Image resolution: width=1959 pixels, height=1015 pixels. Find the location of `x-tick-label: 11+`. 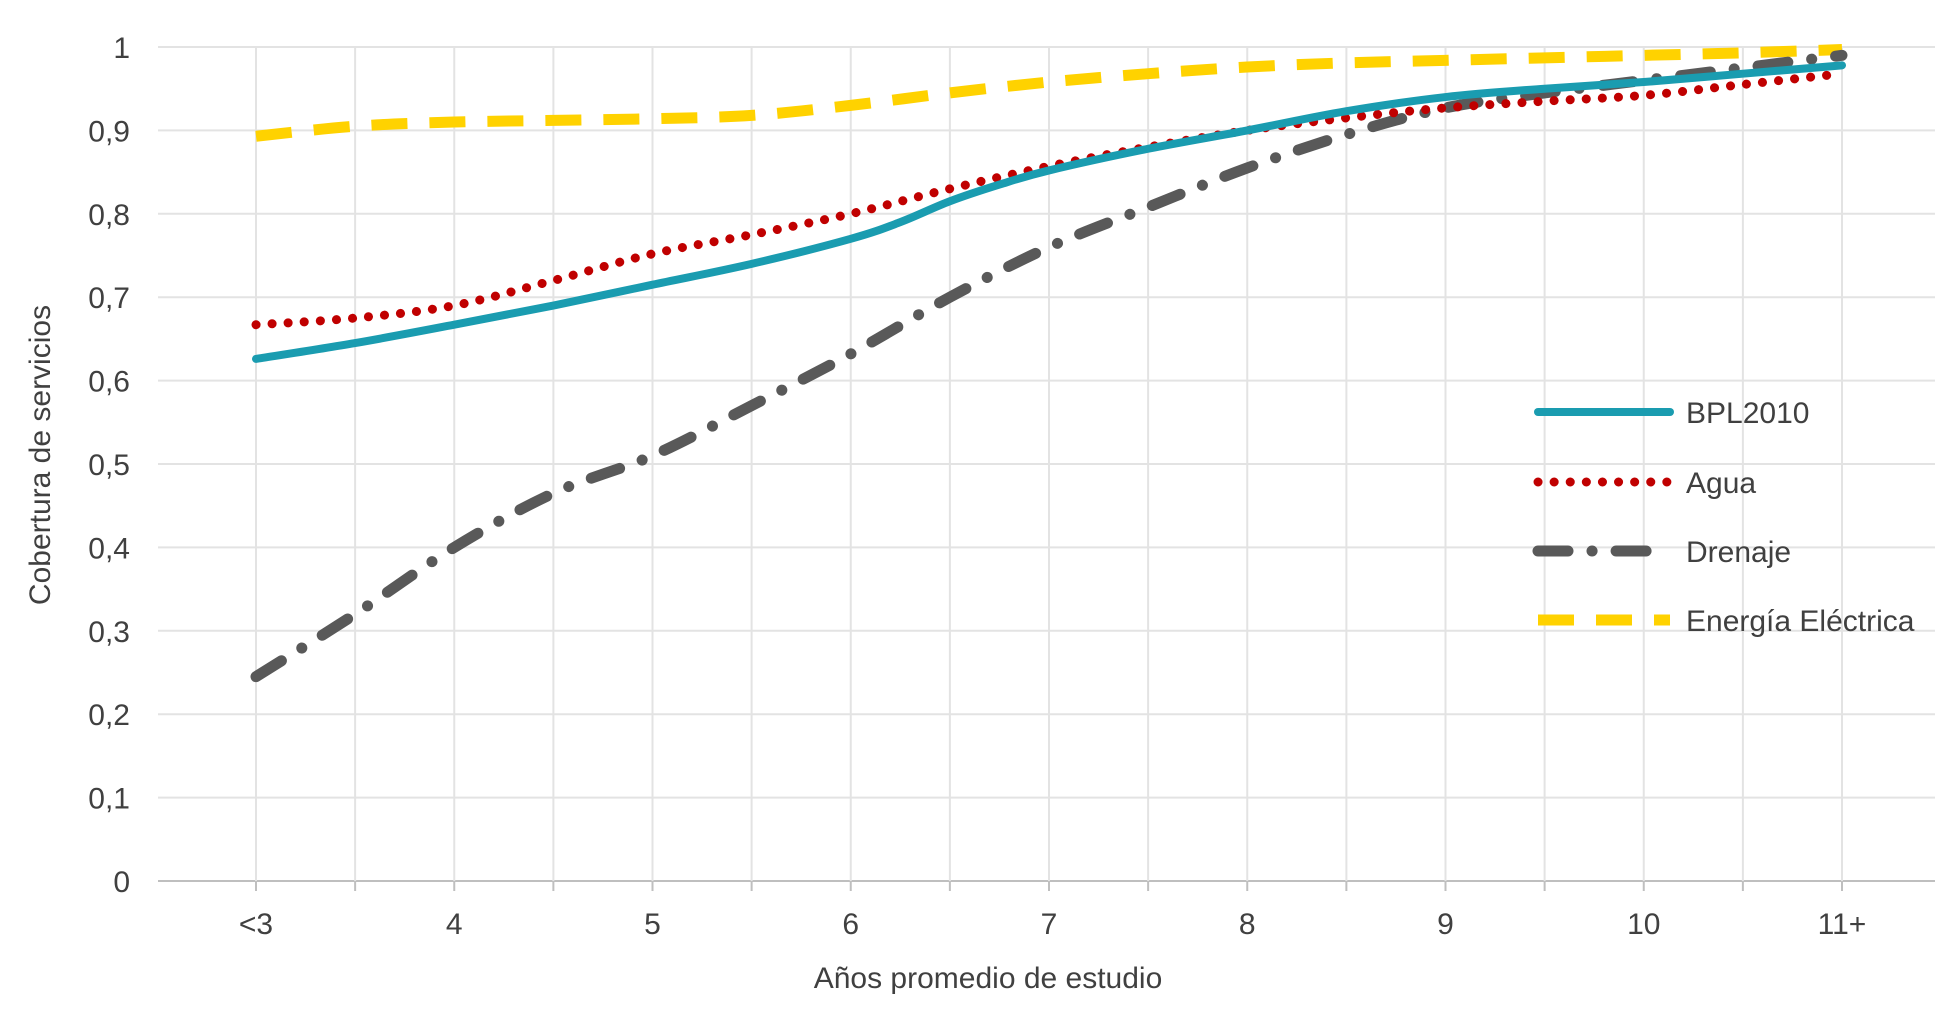

x-tick-label: 11+ is located at coordinates (1842, 924).